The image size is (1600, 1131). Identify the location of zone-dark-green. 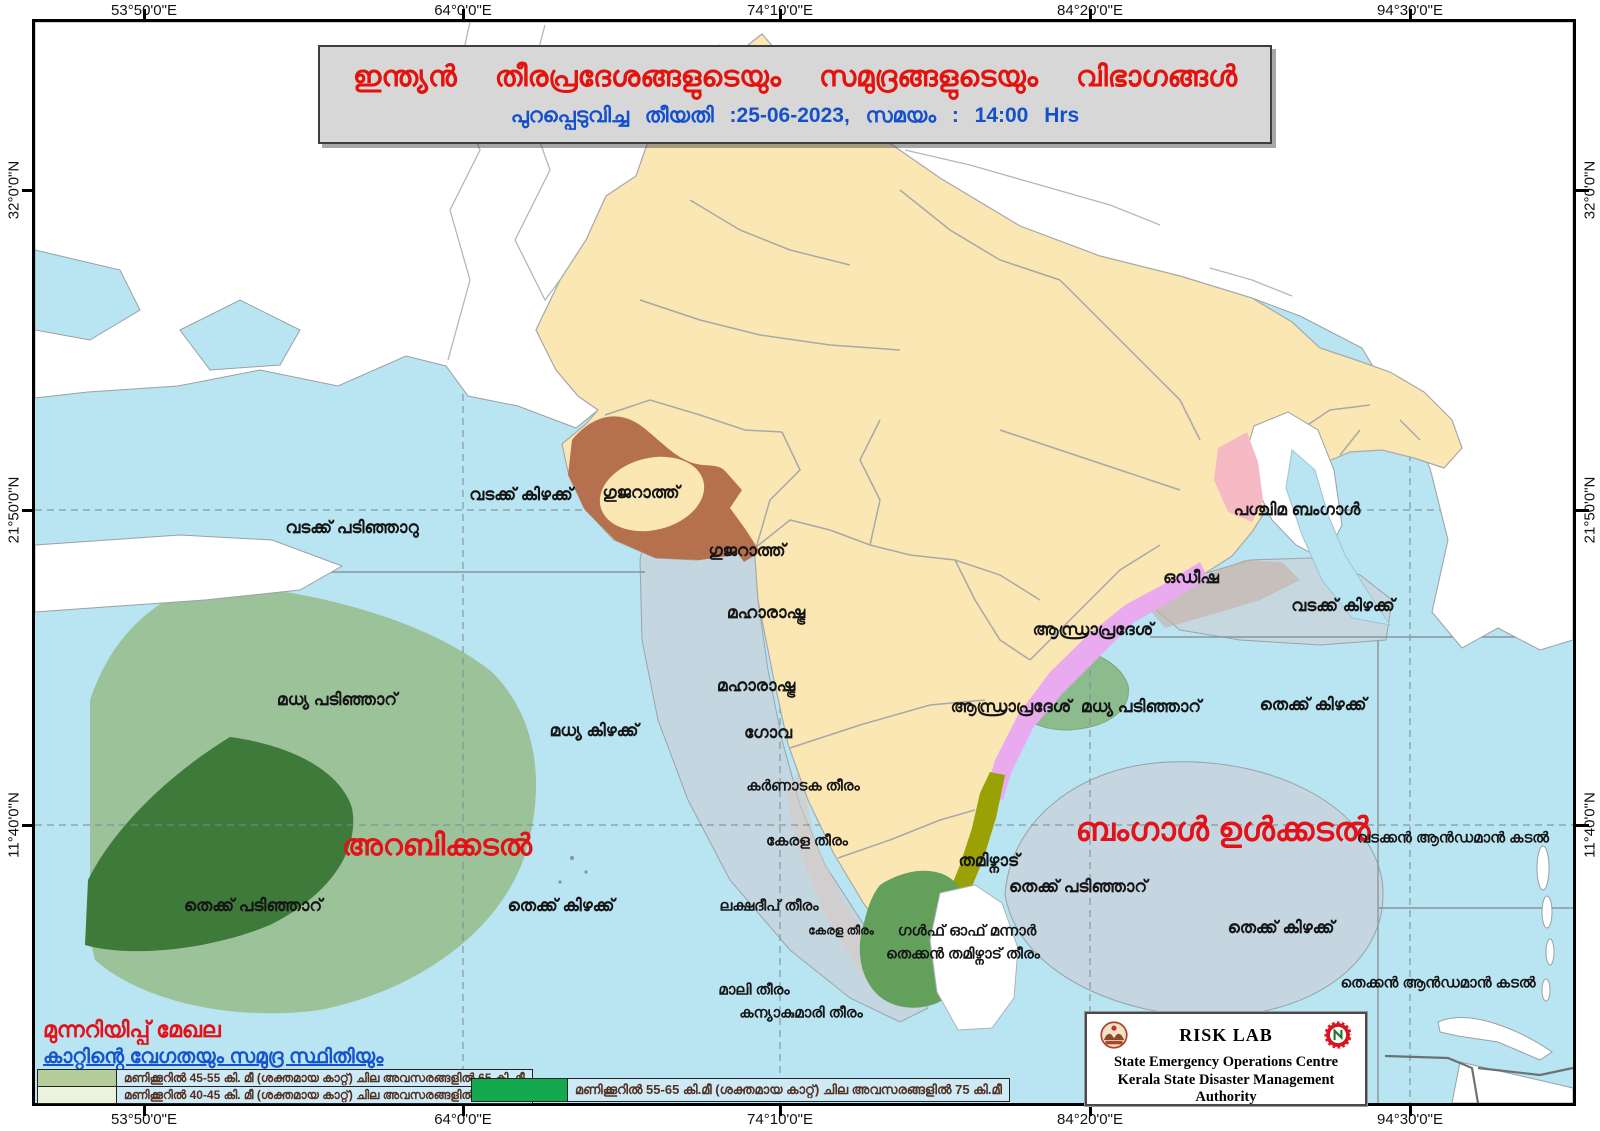
(219, 844).